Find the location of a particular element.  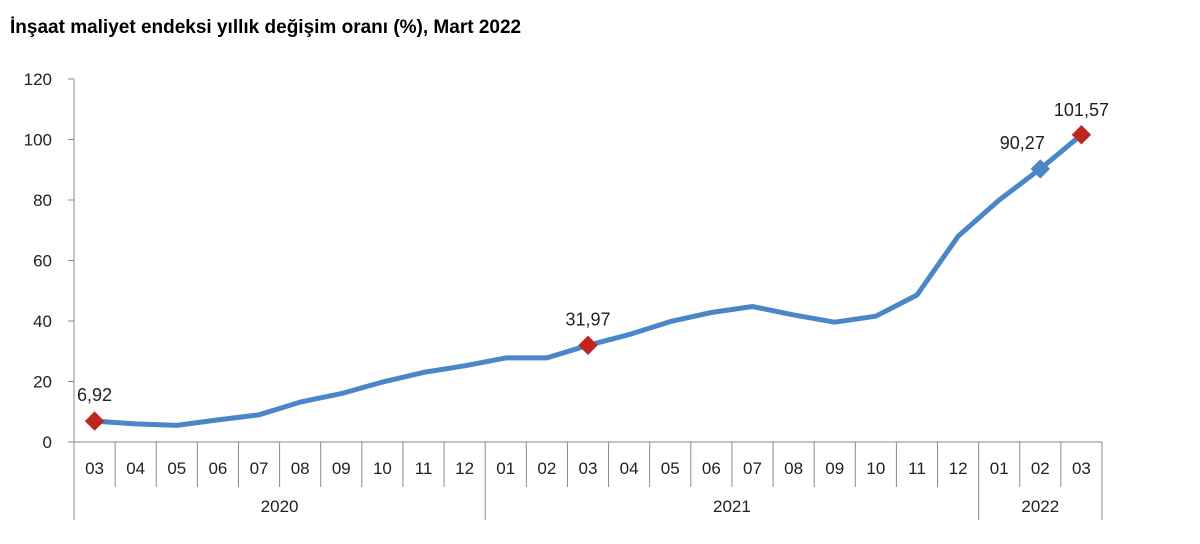

year-label: 2020 is located at coordinates (280, 506).